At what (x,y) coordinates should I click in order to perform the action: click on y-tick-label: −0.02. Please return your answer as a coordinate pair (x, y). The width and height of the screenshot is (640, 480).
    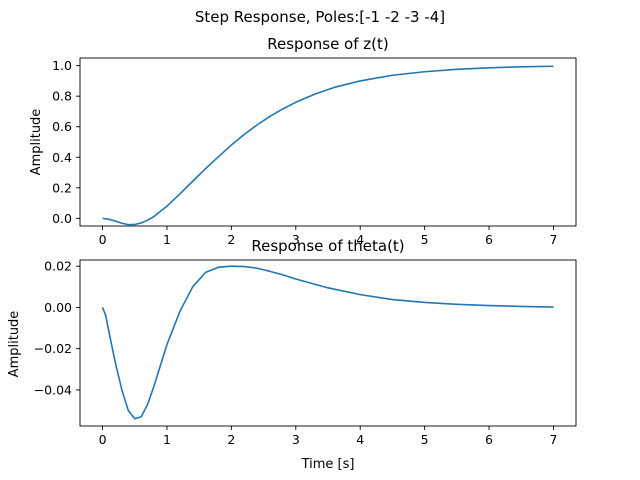
    Looking at the image, I should click on (53, 348).